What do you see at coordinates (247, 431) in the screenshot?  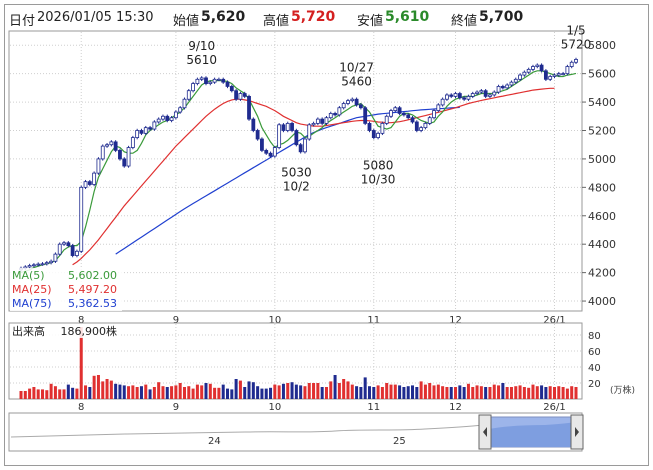 I see `navigator-history-line` at bounding box center [247, 431].